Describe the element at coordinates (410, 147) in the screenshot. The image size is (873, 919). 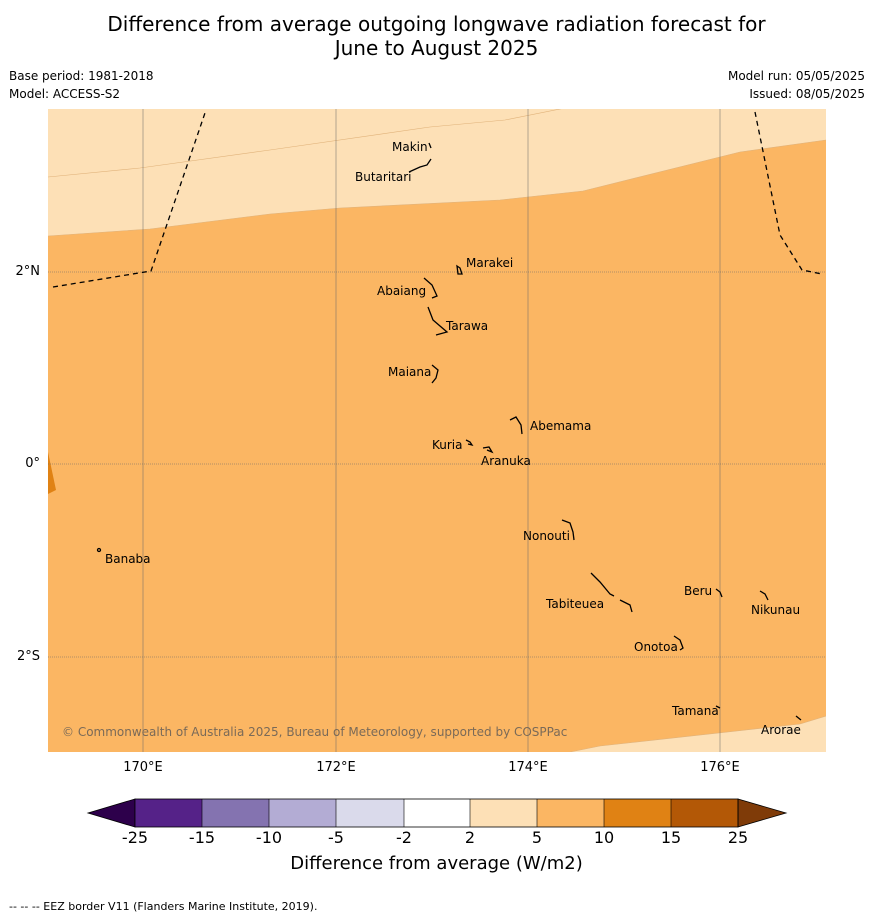
I see `island-label-makin: Makin` at that location.